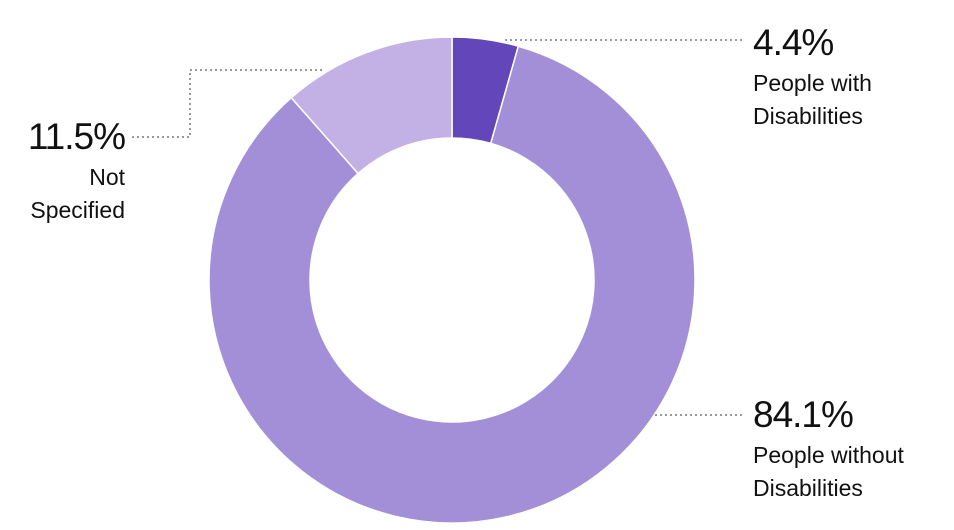 This screenshot has width=954, height=530. Describe the element at coordinates (226, 103) in the screenshot. I see `leader-line` at that location.